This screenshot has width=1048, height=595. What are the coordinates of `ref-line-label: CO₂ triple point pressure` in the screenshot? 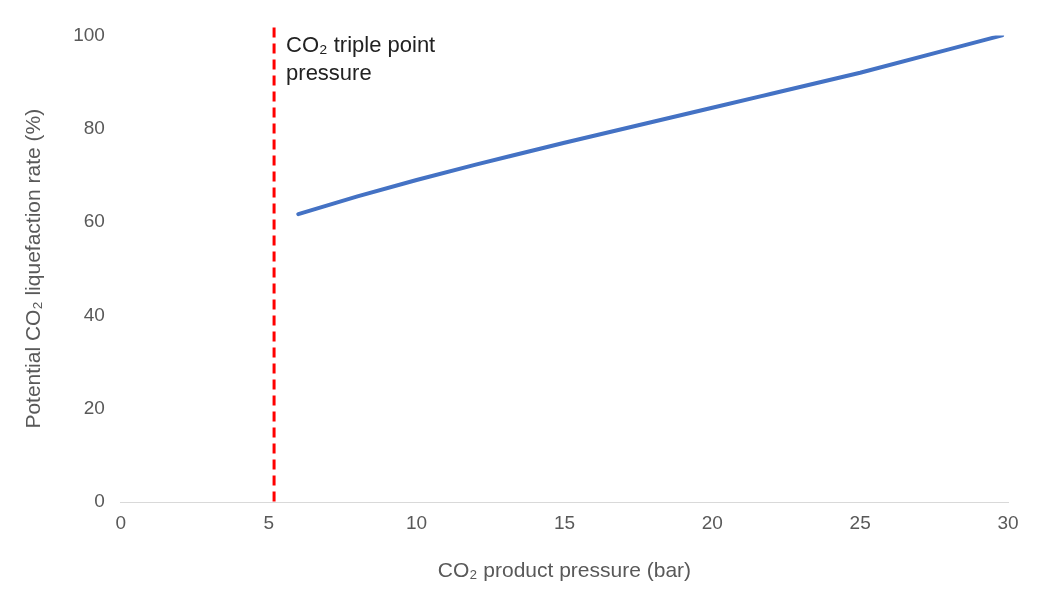 It's located at (361, 59).